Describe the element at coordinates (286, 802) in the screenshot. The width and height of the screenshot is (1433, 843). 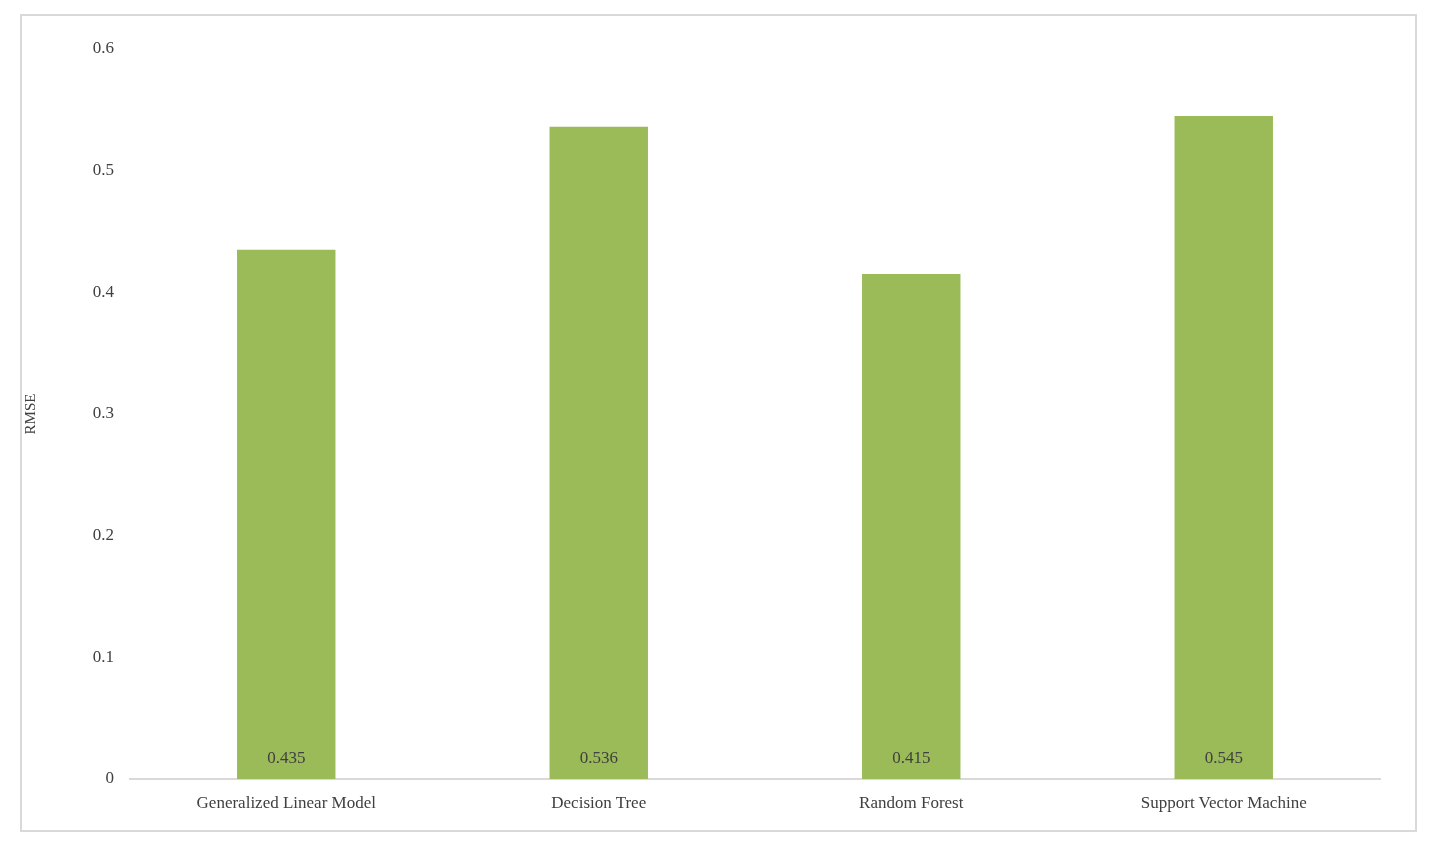
I see `x-tick-label: Generalized Linear Model` at that location.